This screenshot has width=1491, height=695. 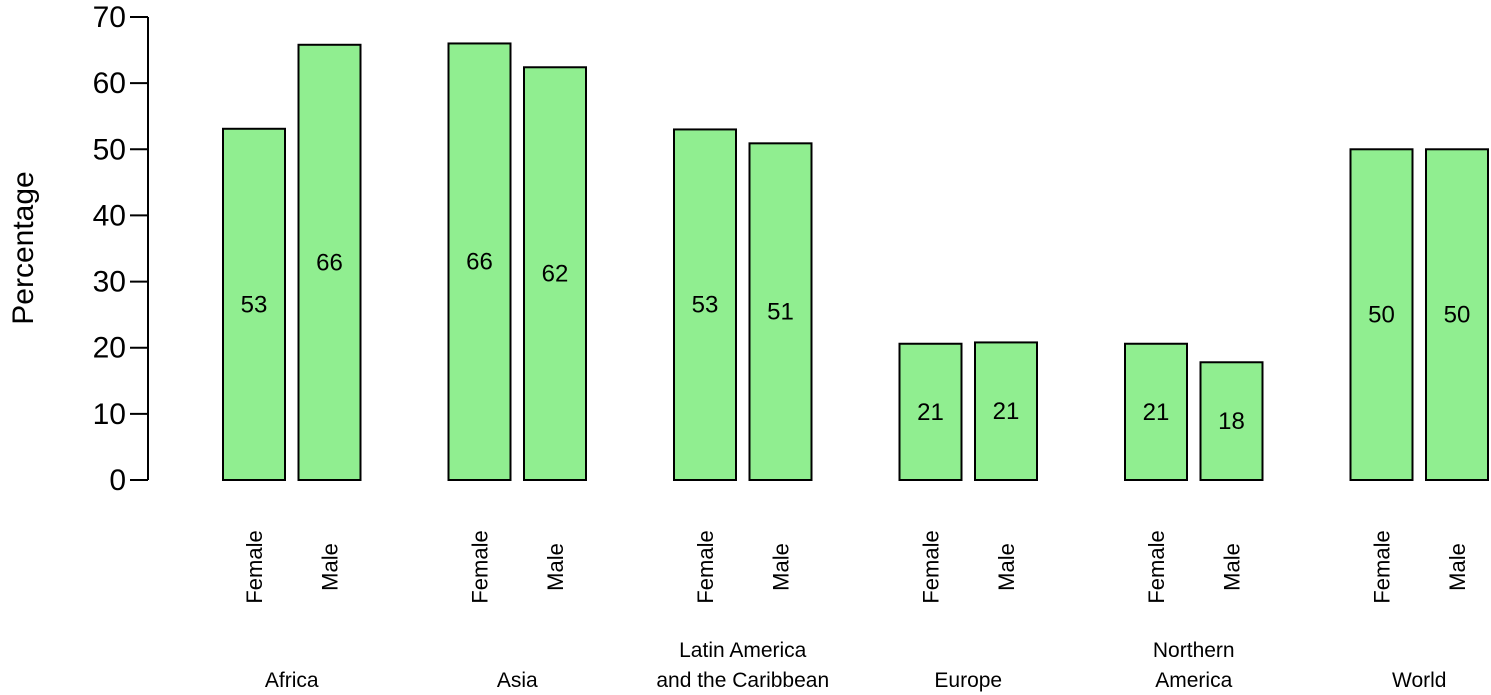 I want to click on region-label: Europe, so click(x=968, y=680).